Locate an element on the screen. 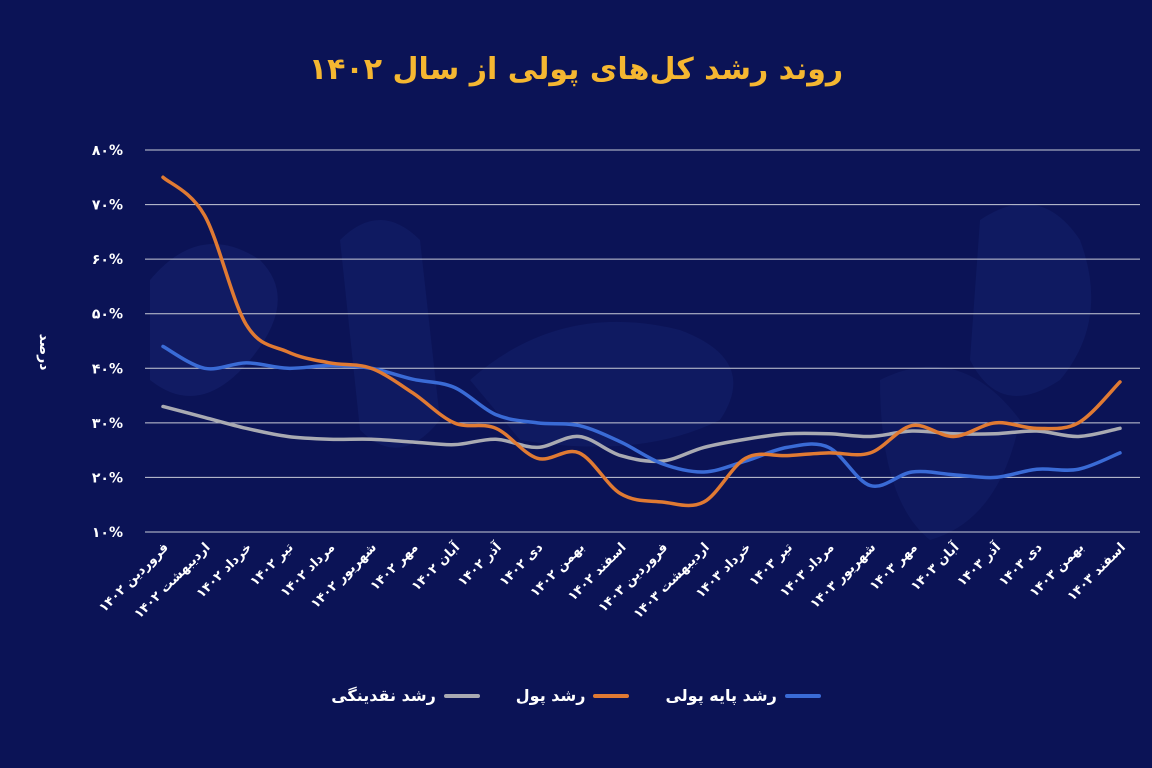  y-tick-label: ۳۰% is located at coordinates (107, 424).